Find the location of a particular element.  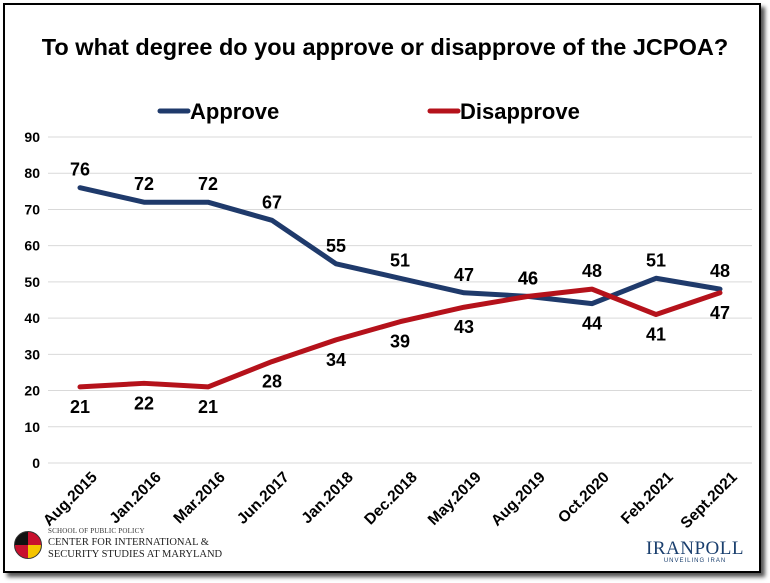

data-label: 55 is located at coordinates (336, 246).